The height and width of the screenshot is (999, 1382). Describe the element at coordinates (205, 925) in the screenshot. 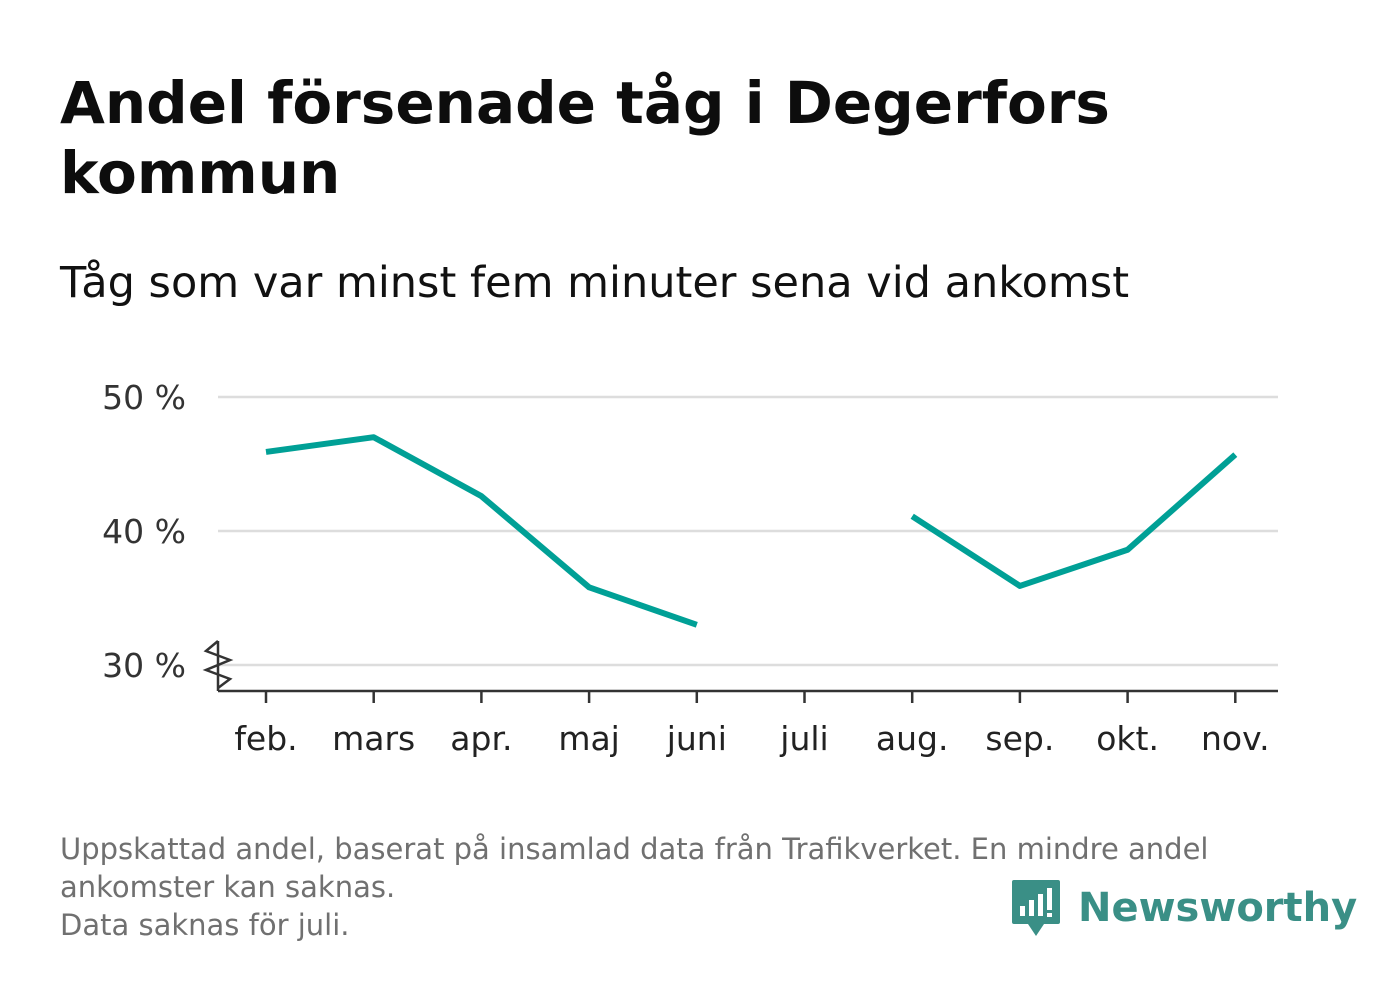

I see `footnote-missing-data: Data saknas för juli.` at that location.